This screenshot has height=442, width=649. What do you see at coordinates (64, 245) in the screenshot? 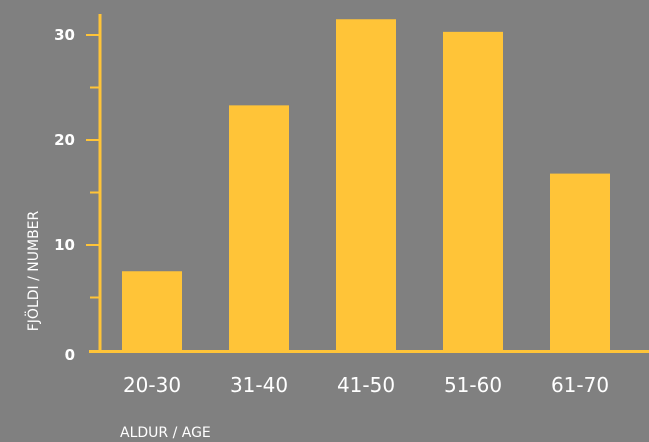
I see `y-tick-label-10: 10` at bounding box center [64, 245].